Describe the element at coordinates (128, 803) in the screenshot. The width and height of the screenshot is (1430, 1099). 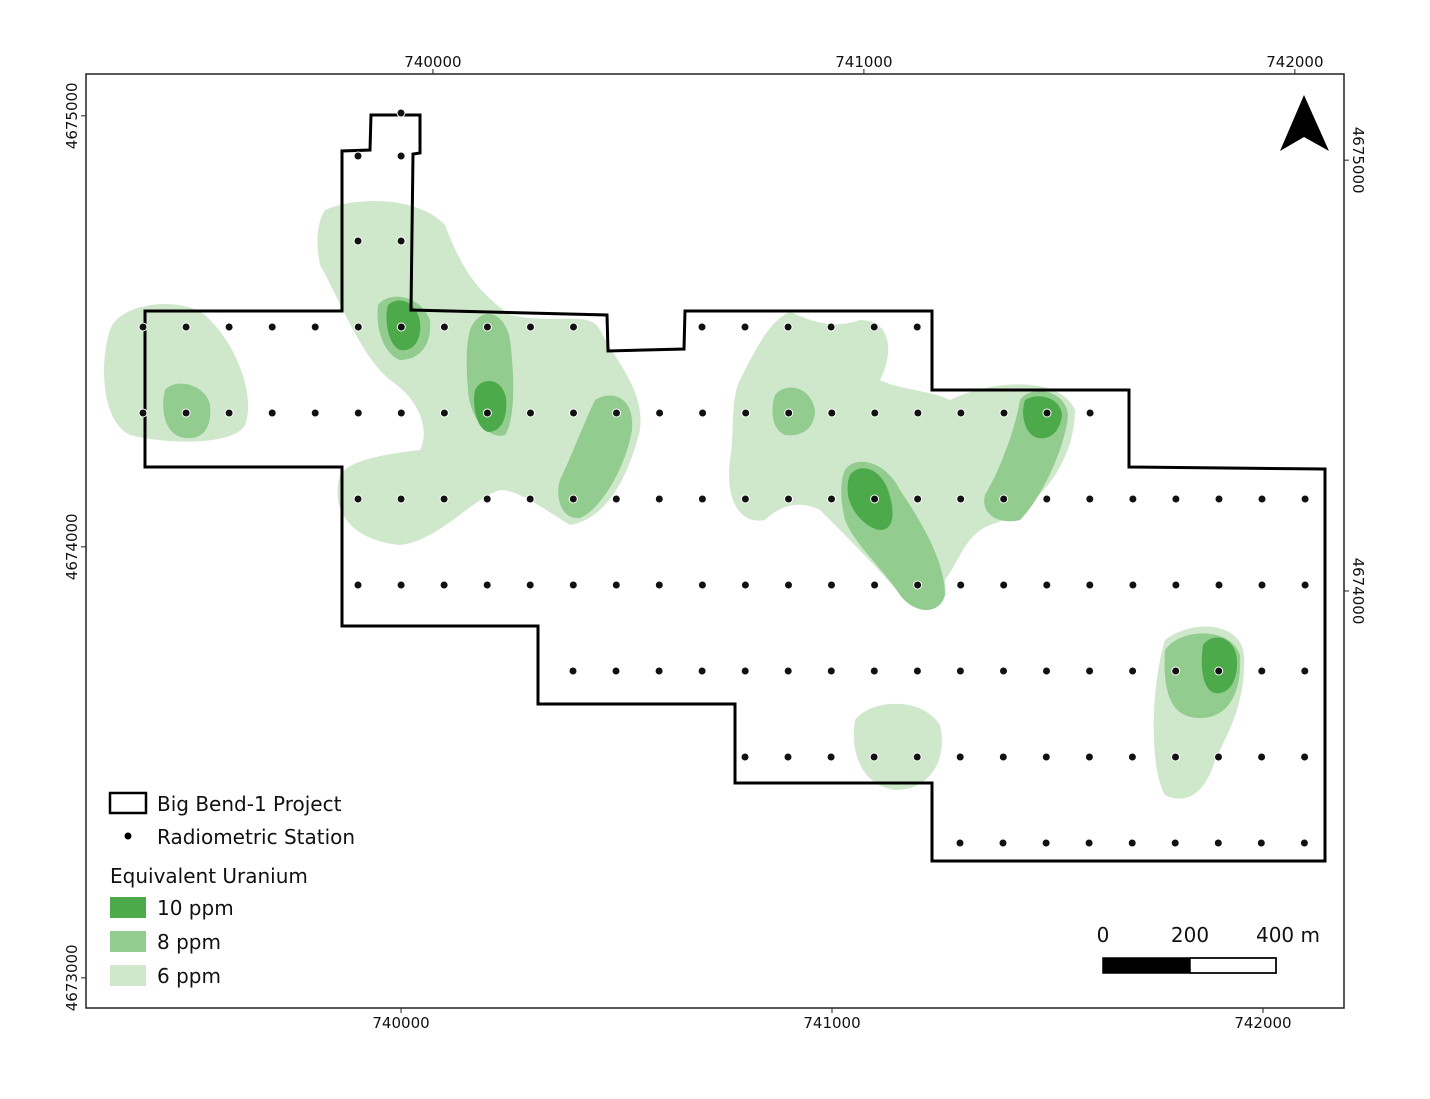
I see `legend-project-swatch` at that location.